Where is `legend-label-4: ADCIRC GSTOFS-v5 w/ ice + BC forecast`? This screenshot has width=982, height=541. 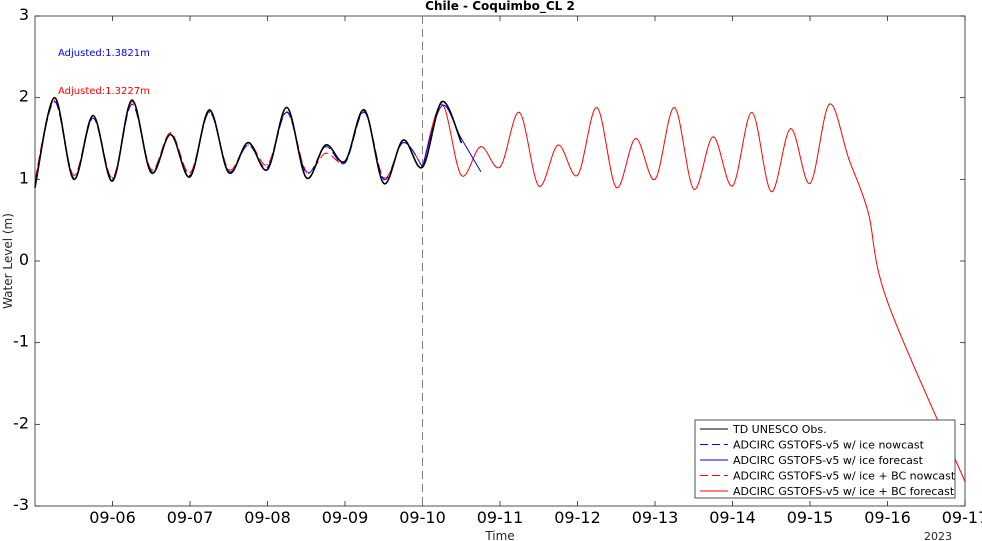
legend-label-4: ADCIRC GSTOFS-v5 w/ ice + BC forecast is located at coordinates (844, 491).